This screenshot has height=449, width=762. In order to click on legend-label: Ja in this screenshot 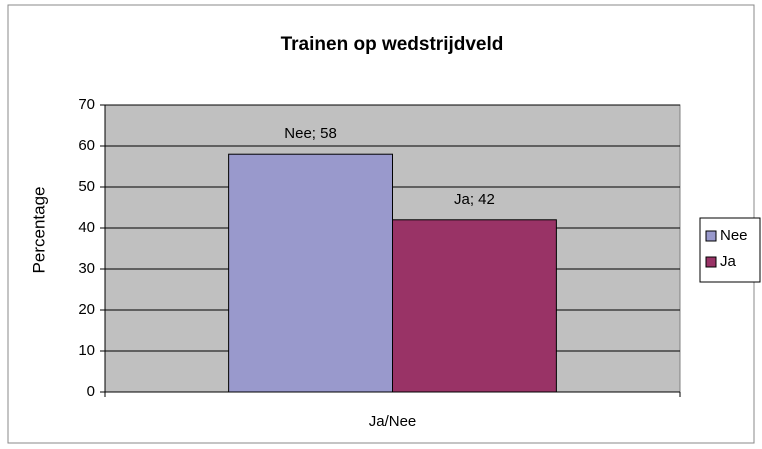, I will do `click(728, 261)`.